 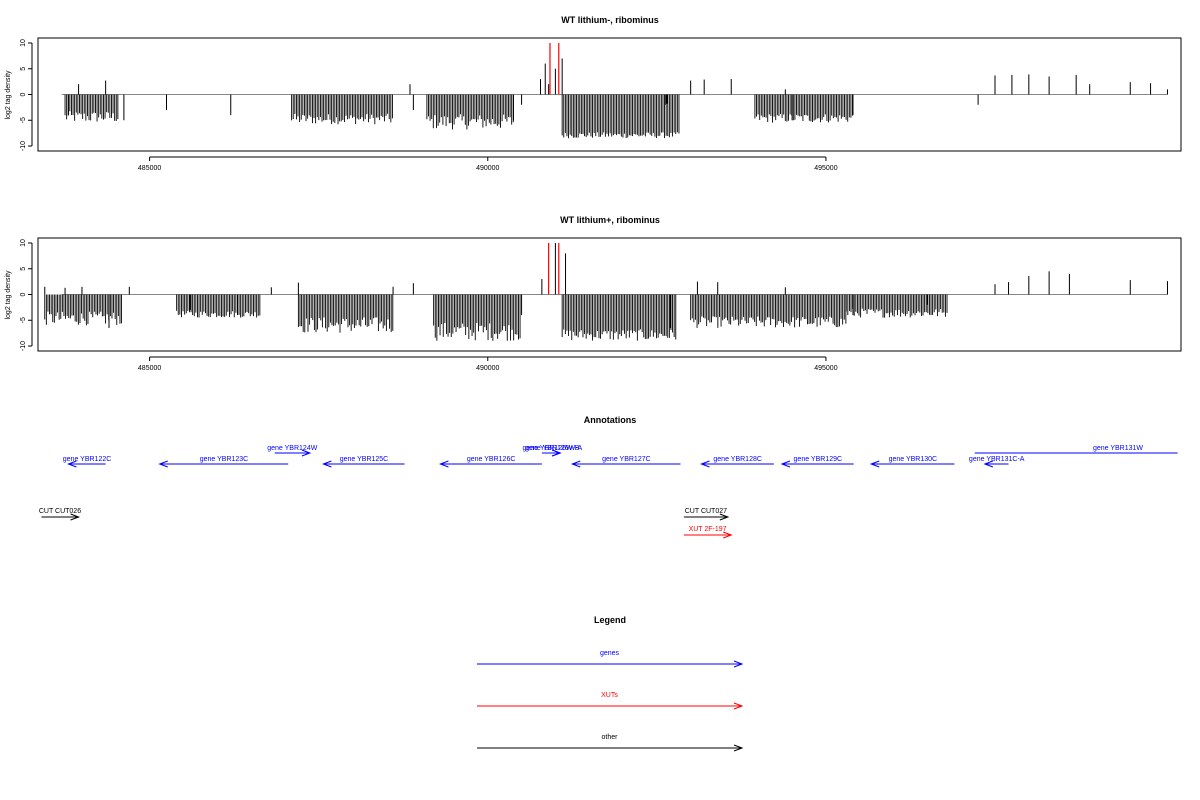 I want to click on feature-label: CUT CUT027, so click(x=706, y=511).